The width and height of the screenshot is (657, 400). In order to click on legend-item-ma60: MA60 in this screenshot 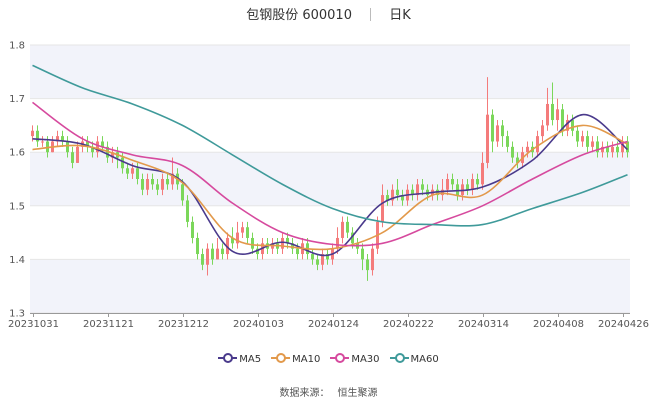, I will do `click(414, 359)`.